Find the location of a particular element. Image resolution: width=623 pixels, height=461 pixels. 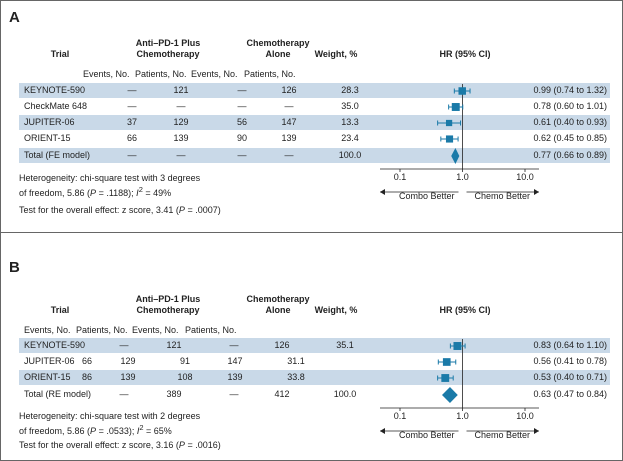

weight-value: 28.3 is located at coordinates (350, 90).